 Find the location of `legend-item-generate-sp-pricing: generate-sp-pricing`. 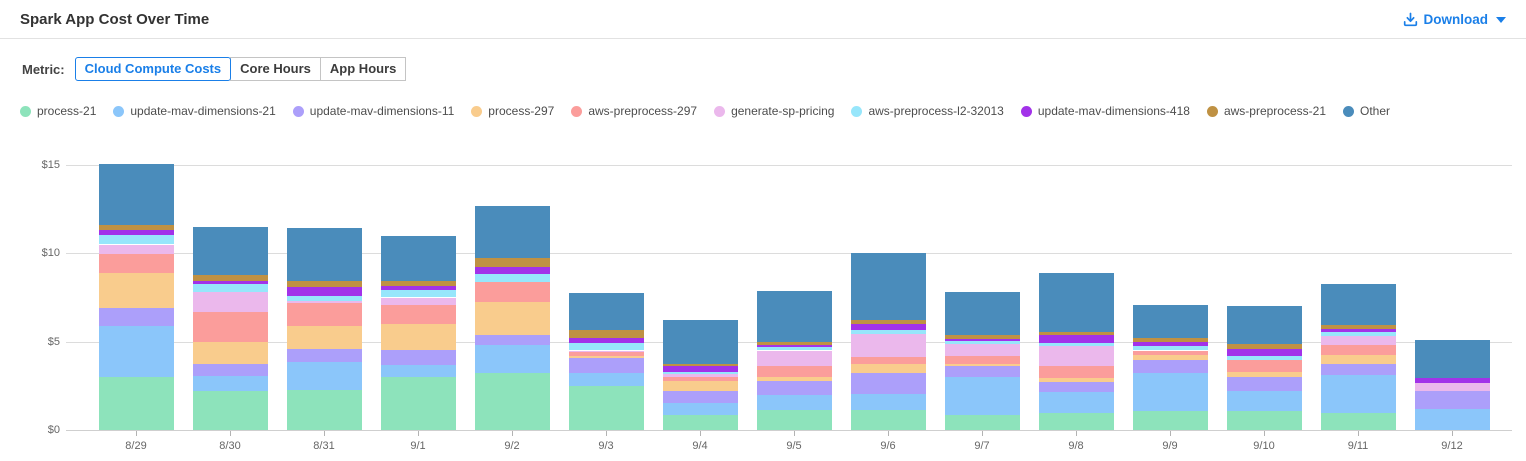

legend-item-generate-sp-pricing: generate-sp-pricing is located at coordinates (774, 111).